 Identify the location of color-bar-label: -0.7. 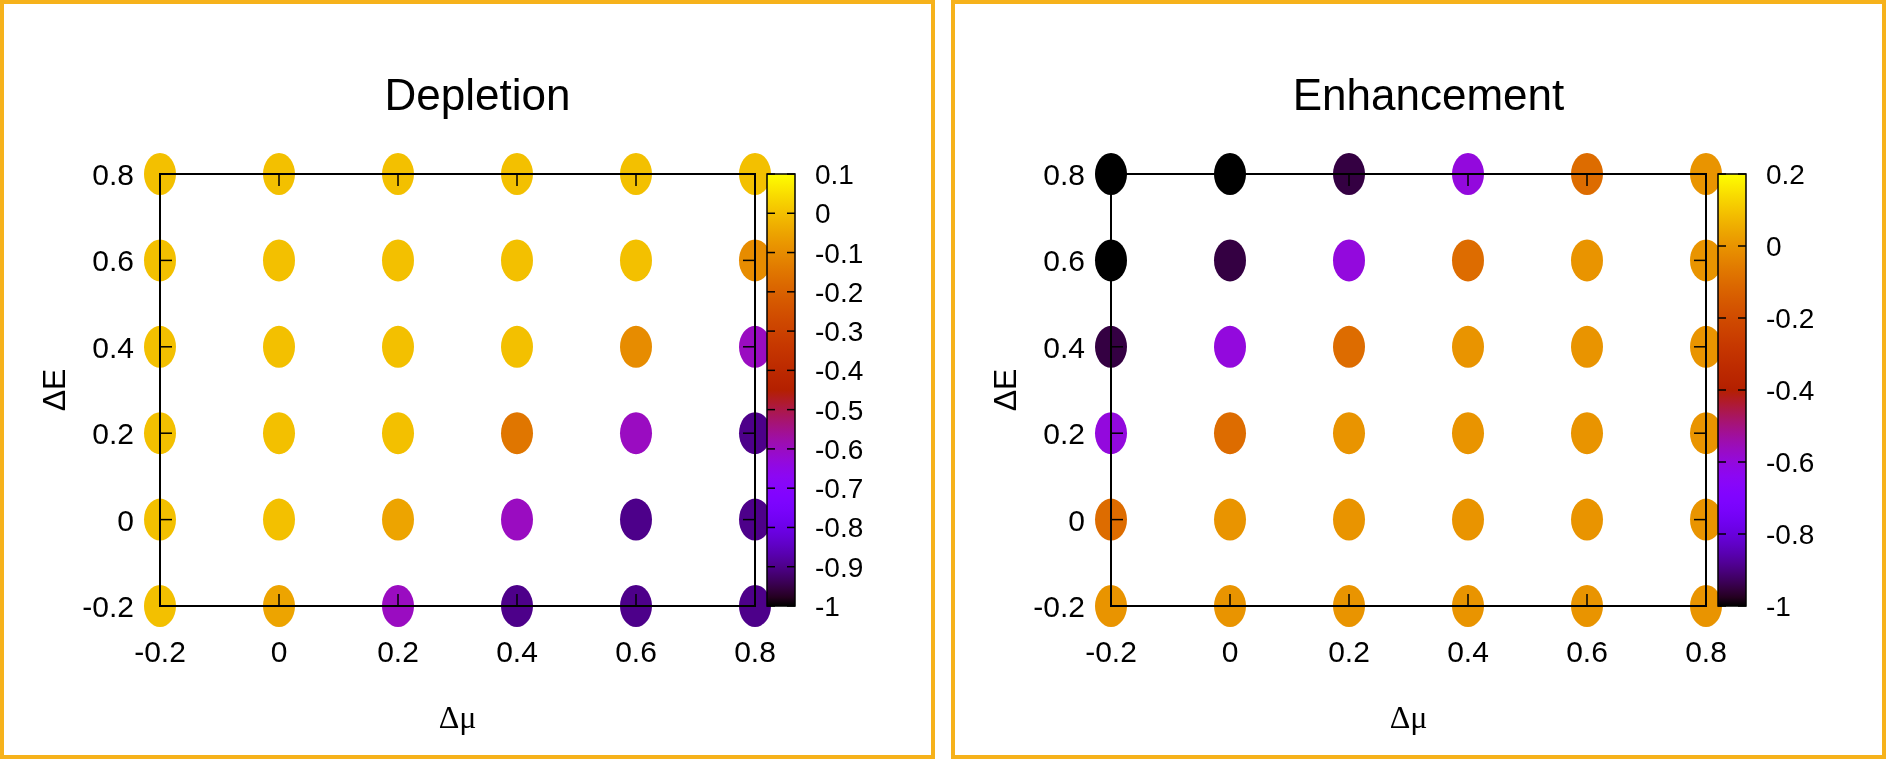
(839, 489).